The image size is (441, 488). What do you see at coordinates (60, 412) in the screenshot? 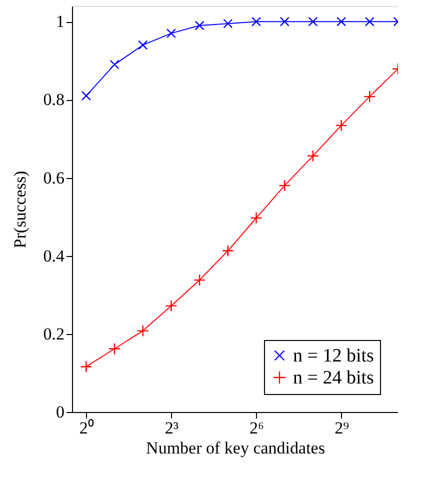
I see `y-tick-label: 0` at bounding box center [60, 412].